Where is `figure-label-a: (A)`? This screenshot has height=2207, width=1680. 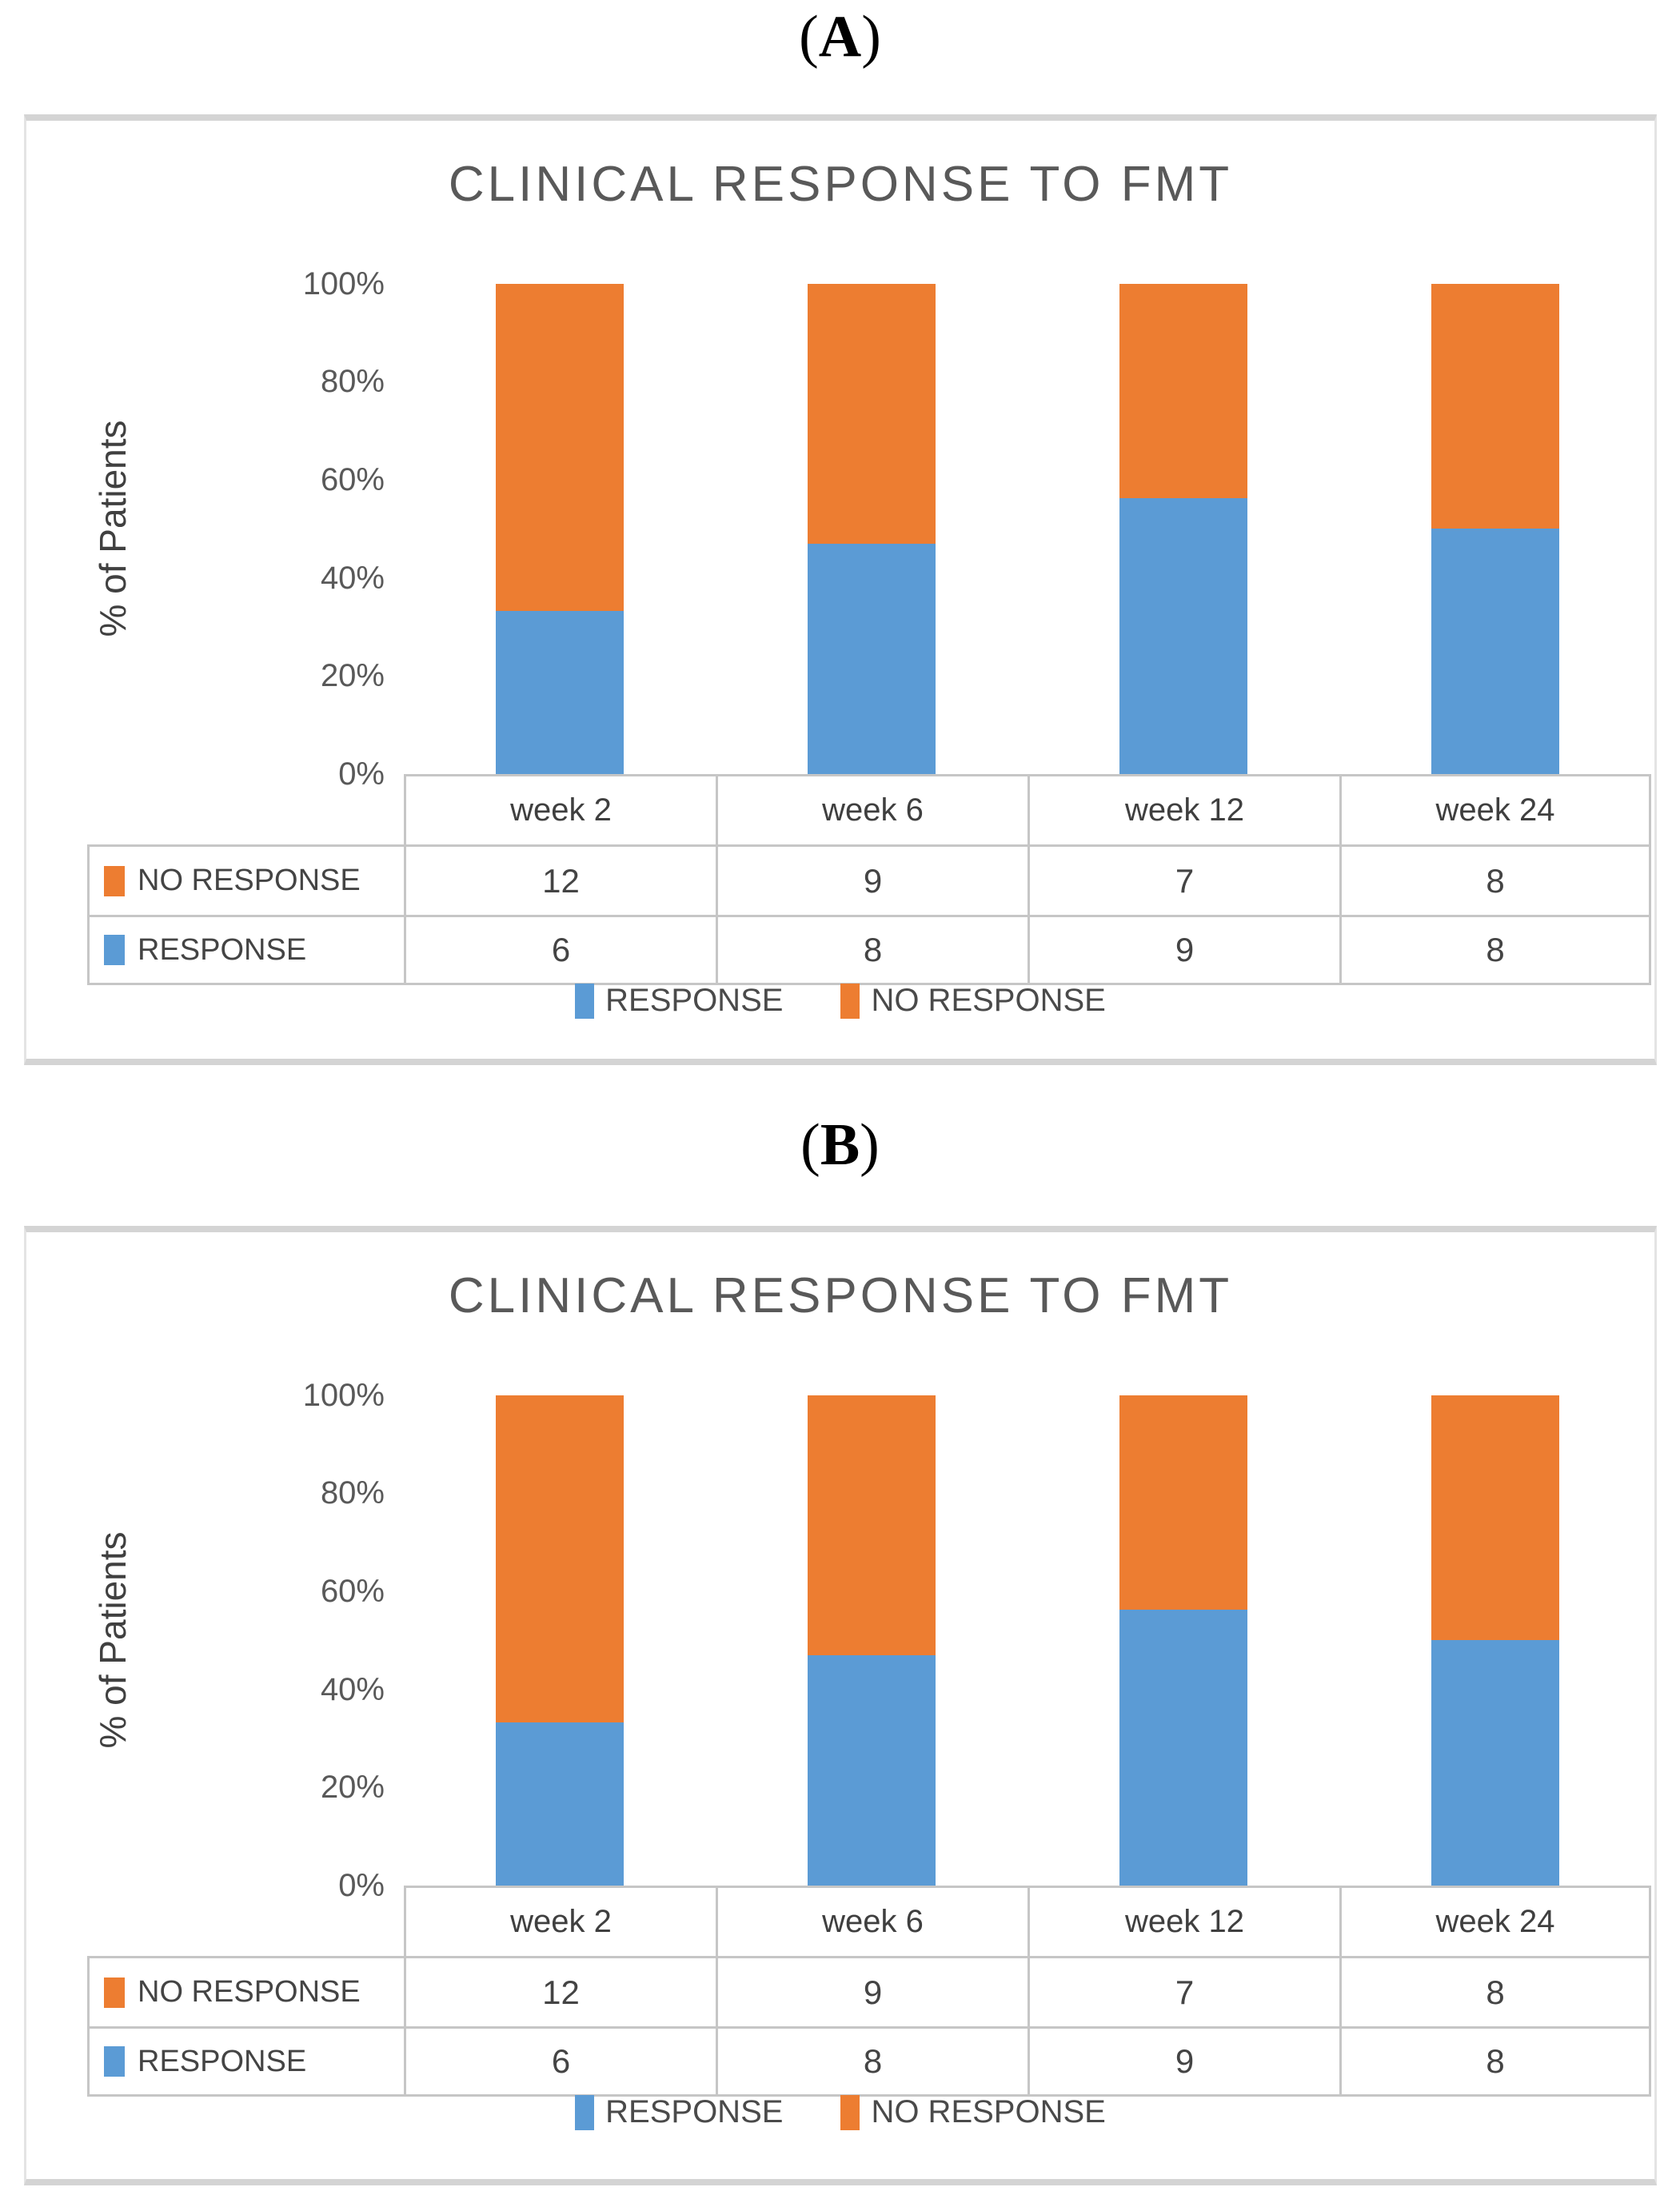 figure-label-a: (A) is located at coordinates (840, 37).